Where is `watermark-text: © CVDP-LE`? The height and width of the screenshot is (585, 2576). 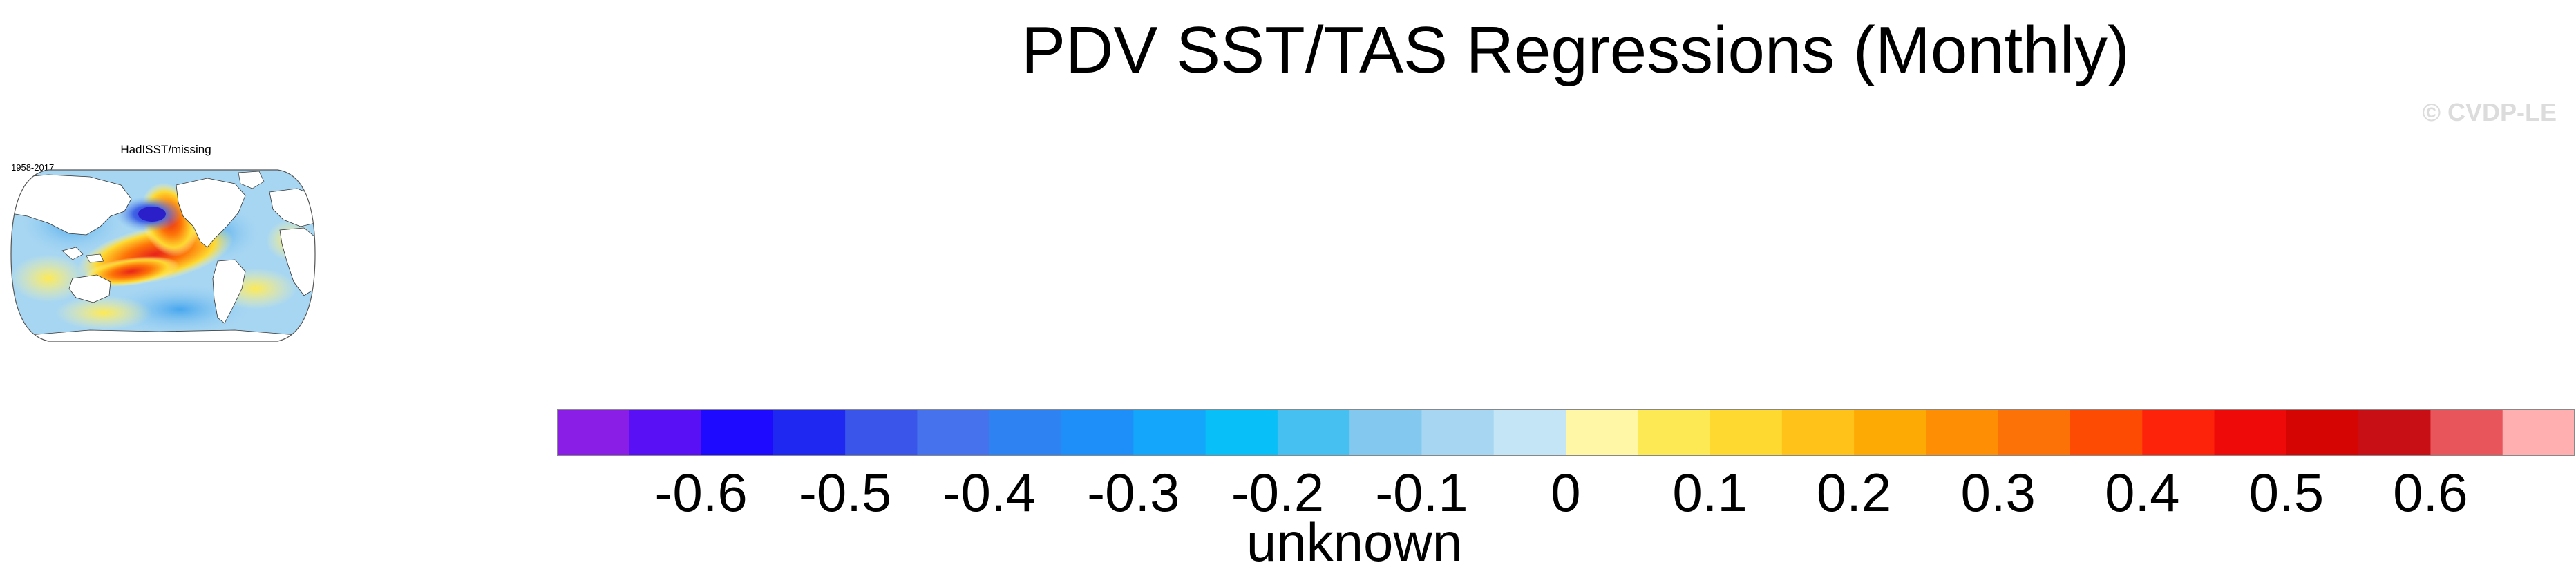
watermark-text: © CVDP-LE is located at coordinates (2489, 112).